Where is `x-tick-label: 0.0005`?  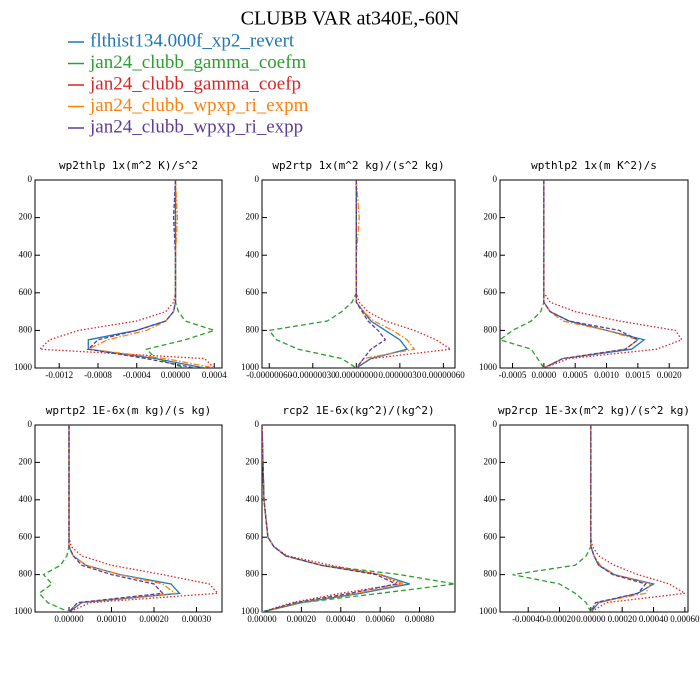 x-tick-label: 0.0005 is located at coordinates (575, 375).